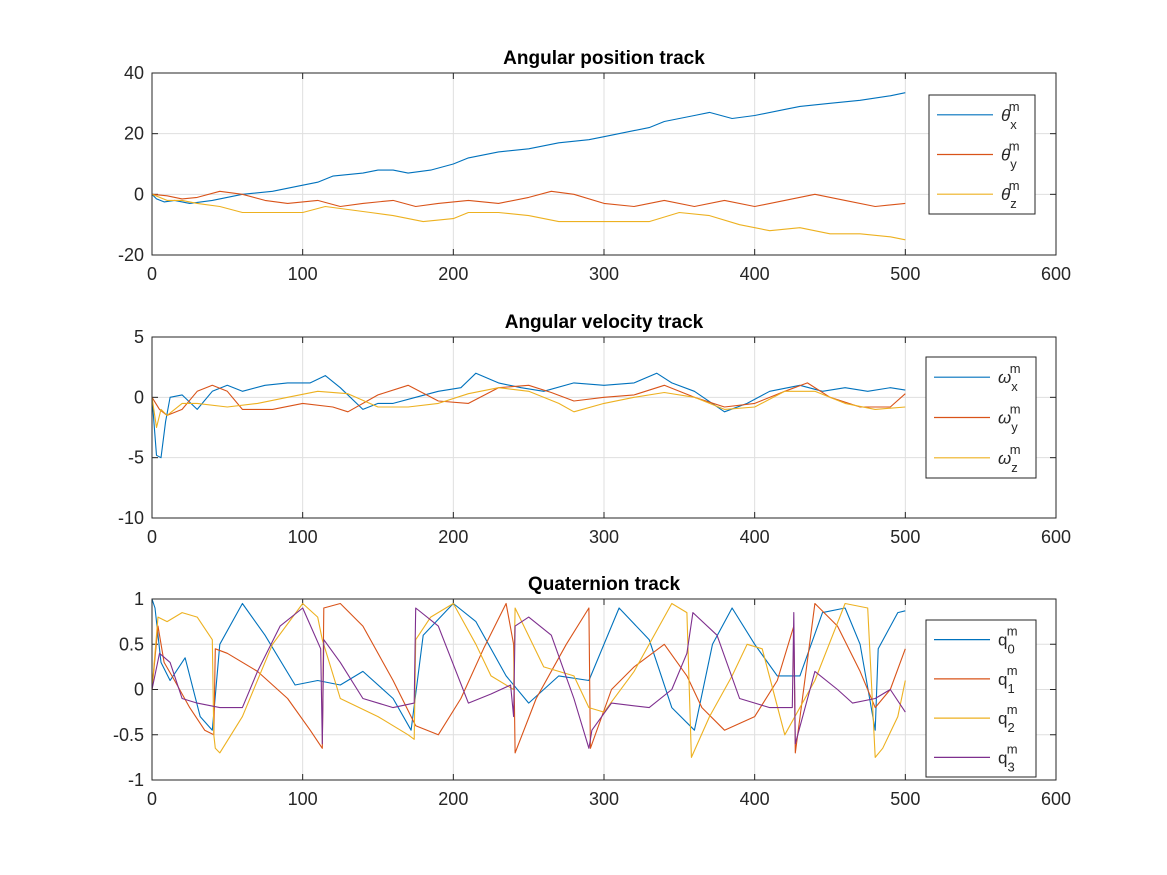 This screenshot has width=1167, height=875. Describe the element at coordinates (134, 134) in the screenshot. I see `y-tick-label: 20` at that location.